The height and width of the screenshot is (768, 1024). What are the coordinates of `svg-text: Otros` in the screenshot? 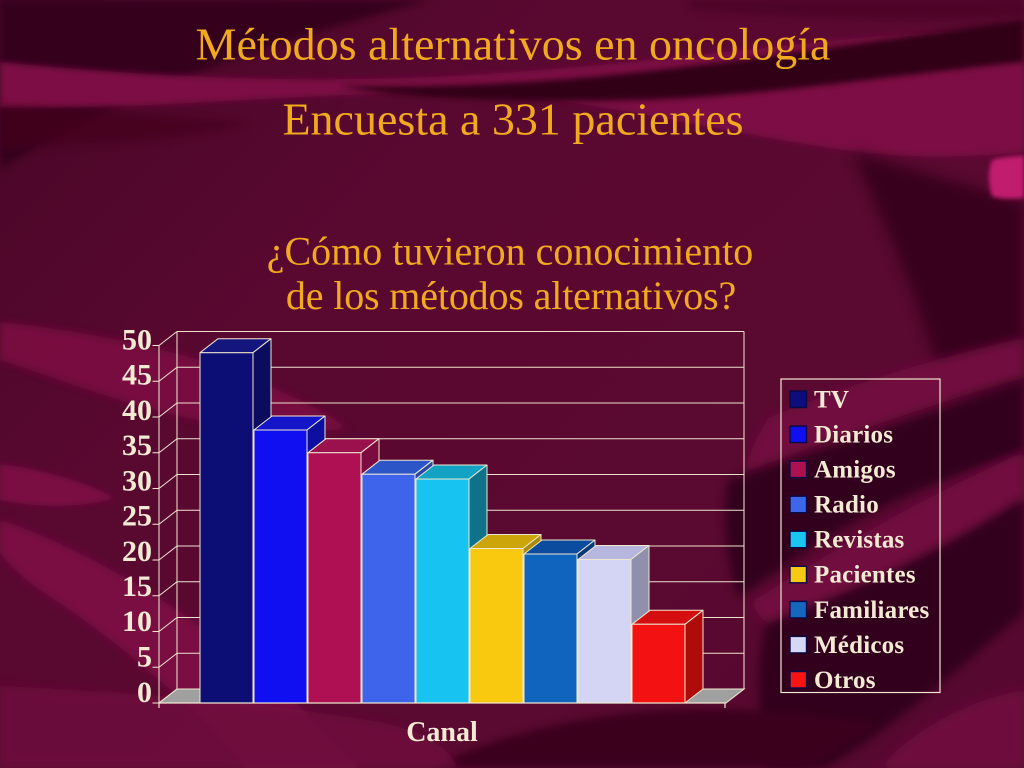 It's located at (845, 680).